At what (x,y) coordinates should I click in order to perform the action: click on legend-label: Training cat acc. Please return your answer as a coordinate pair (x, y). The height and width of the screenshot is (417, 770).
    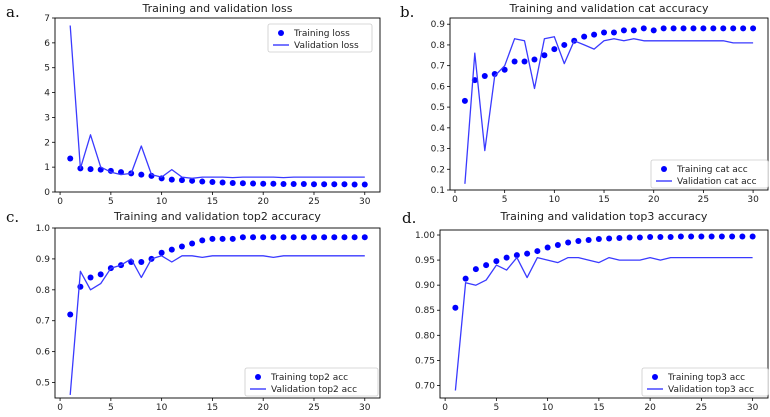
    Looking at the image, I should click on (712, 170).